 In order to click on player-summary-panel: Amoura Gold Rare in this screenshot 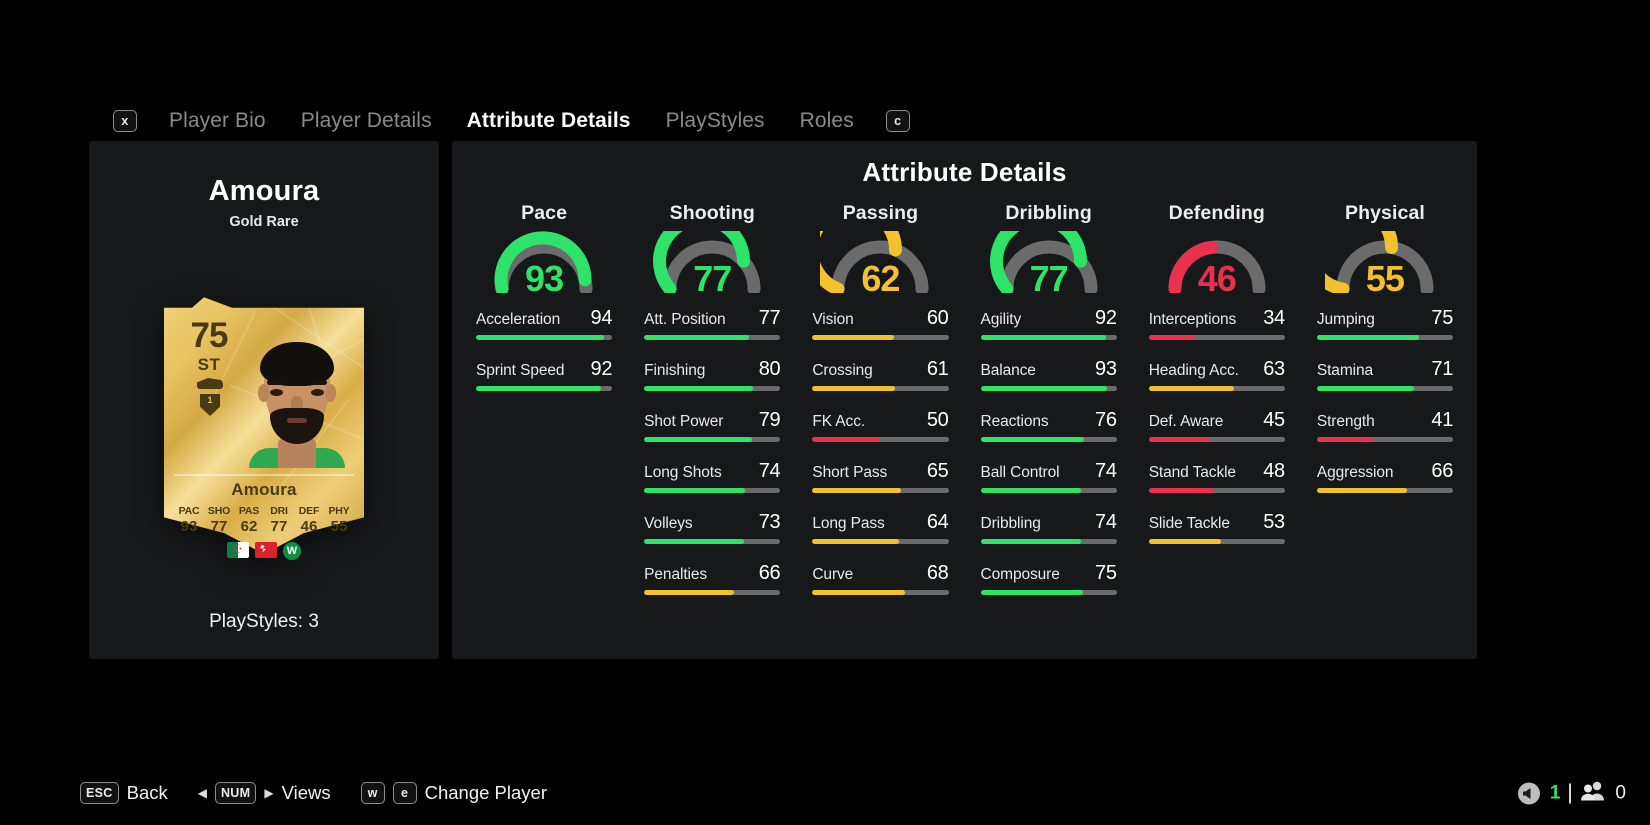, I will do `click(264, 400)`.